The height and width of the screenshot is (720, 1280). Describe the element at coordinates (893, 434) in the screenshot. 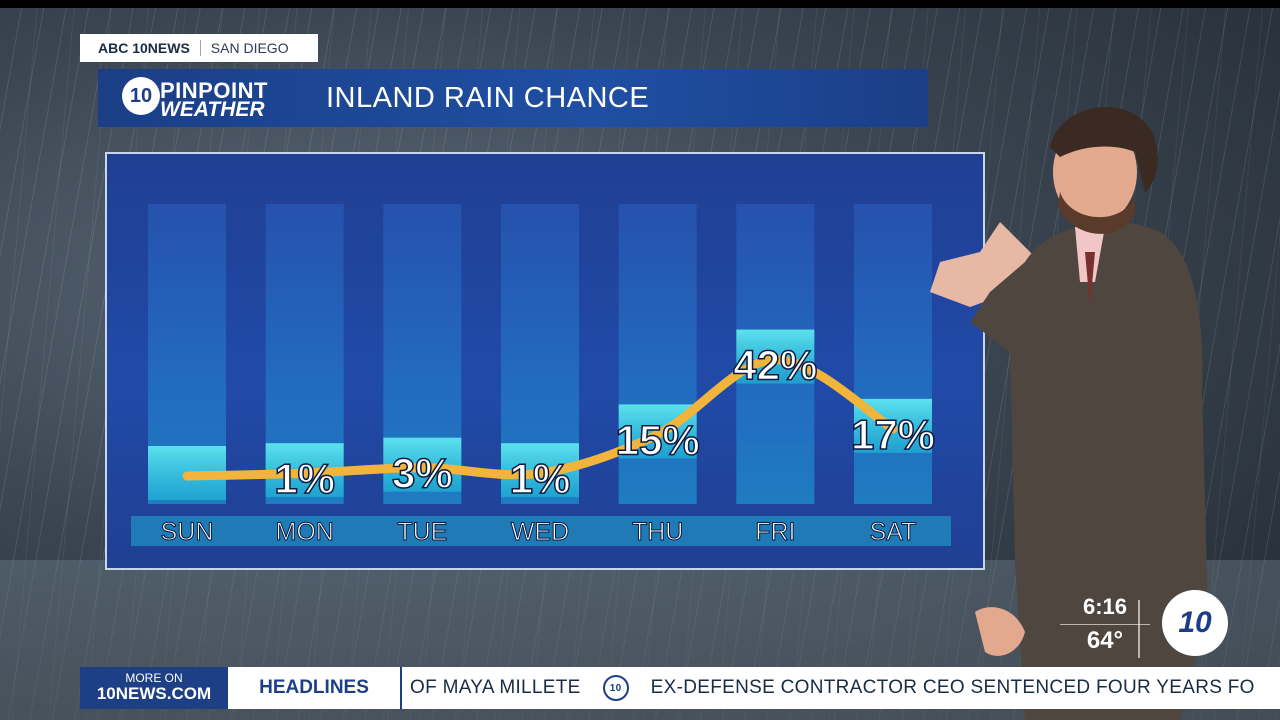

I see `value-label: 17%` at that location.